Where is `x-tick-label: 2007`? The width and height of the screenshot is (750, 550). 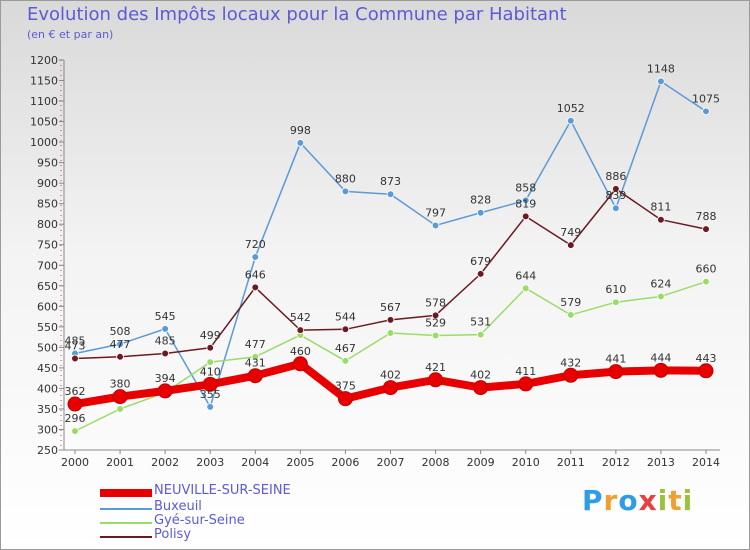
x-tick-label: 2007 is located at coordinates (391, 462).